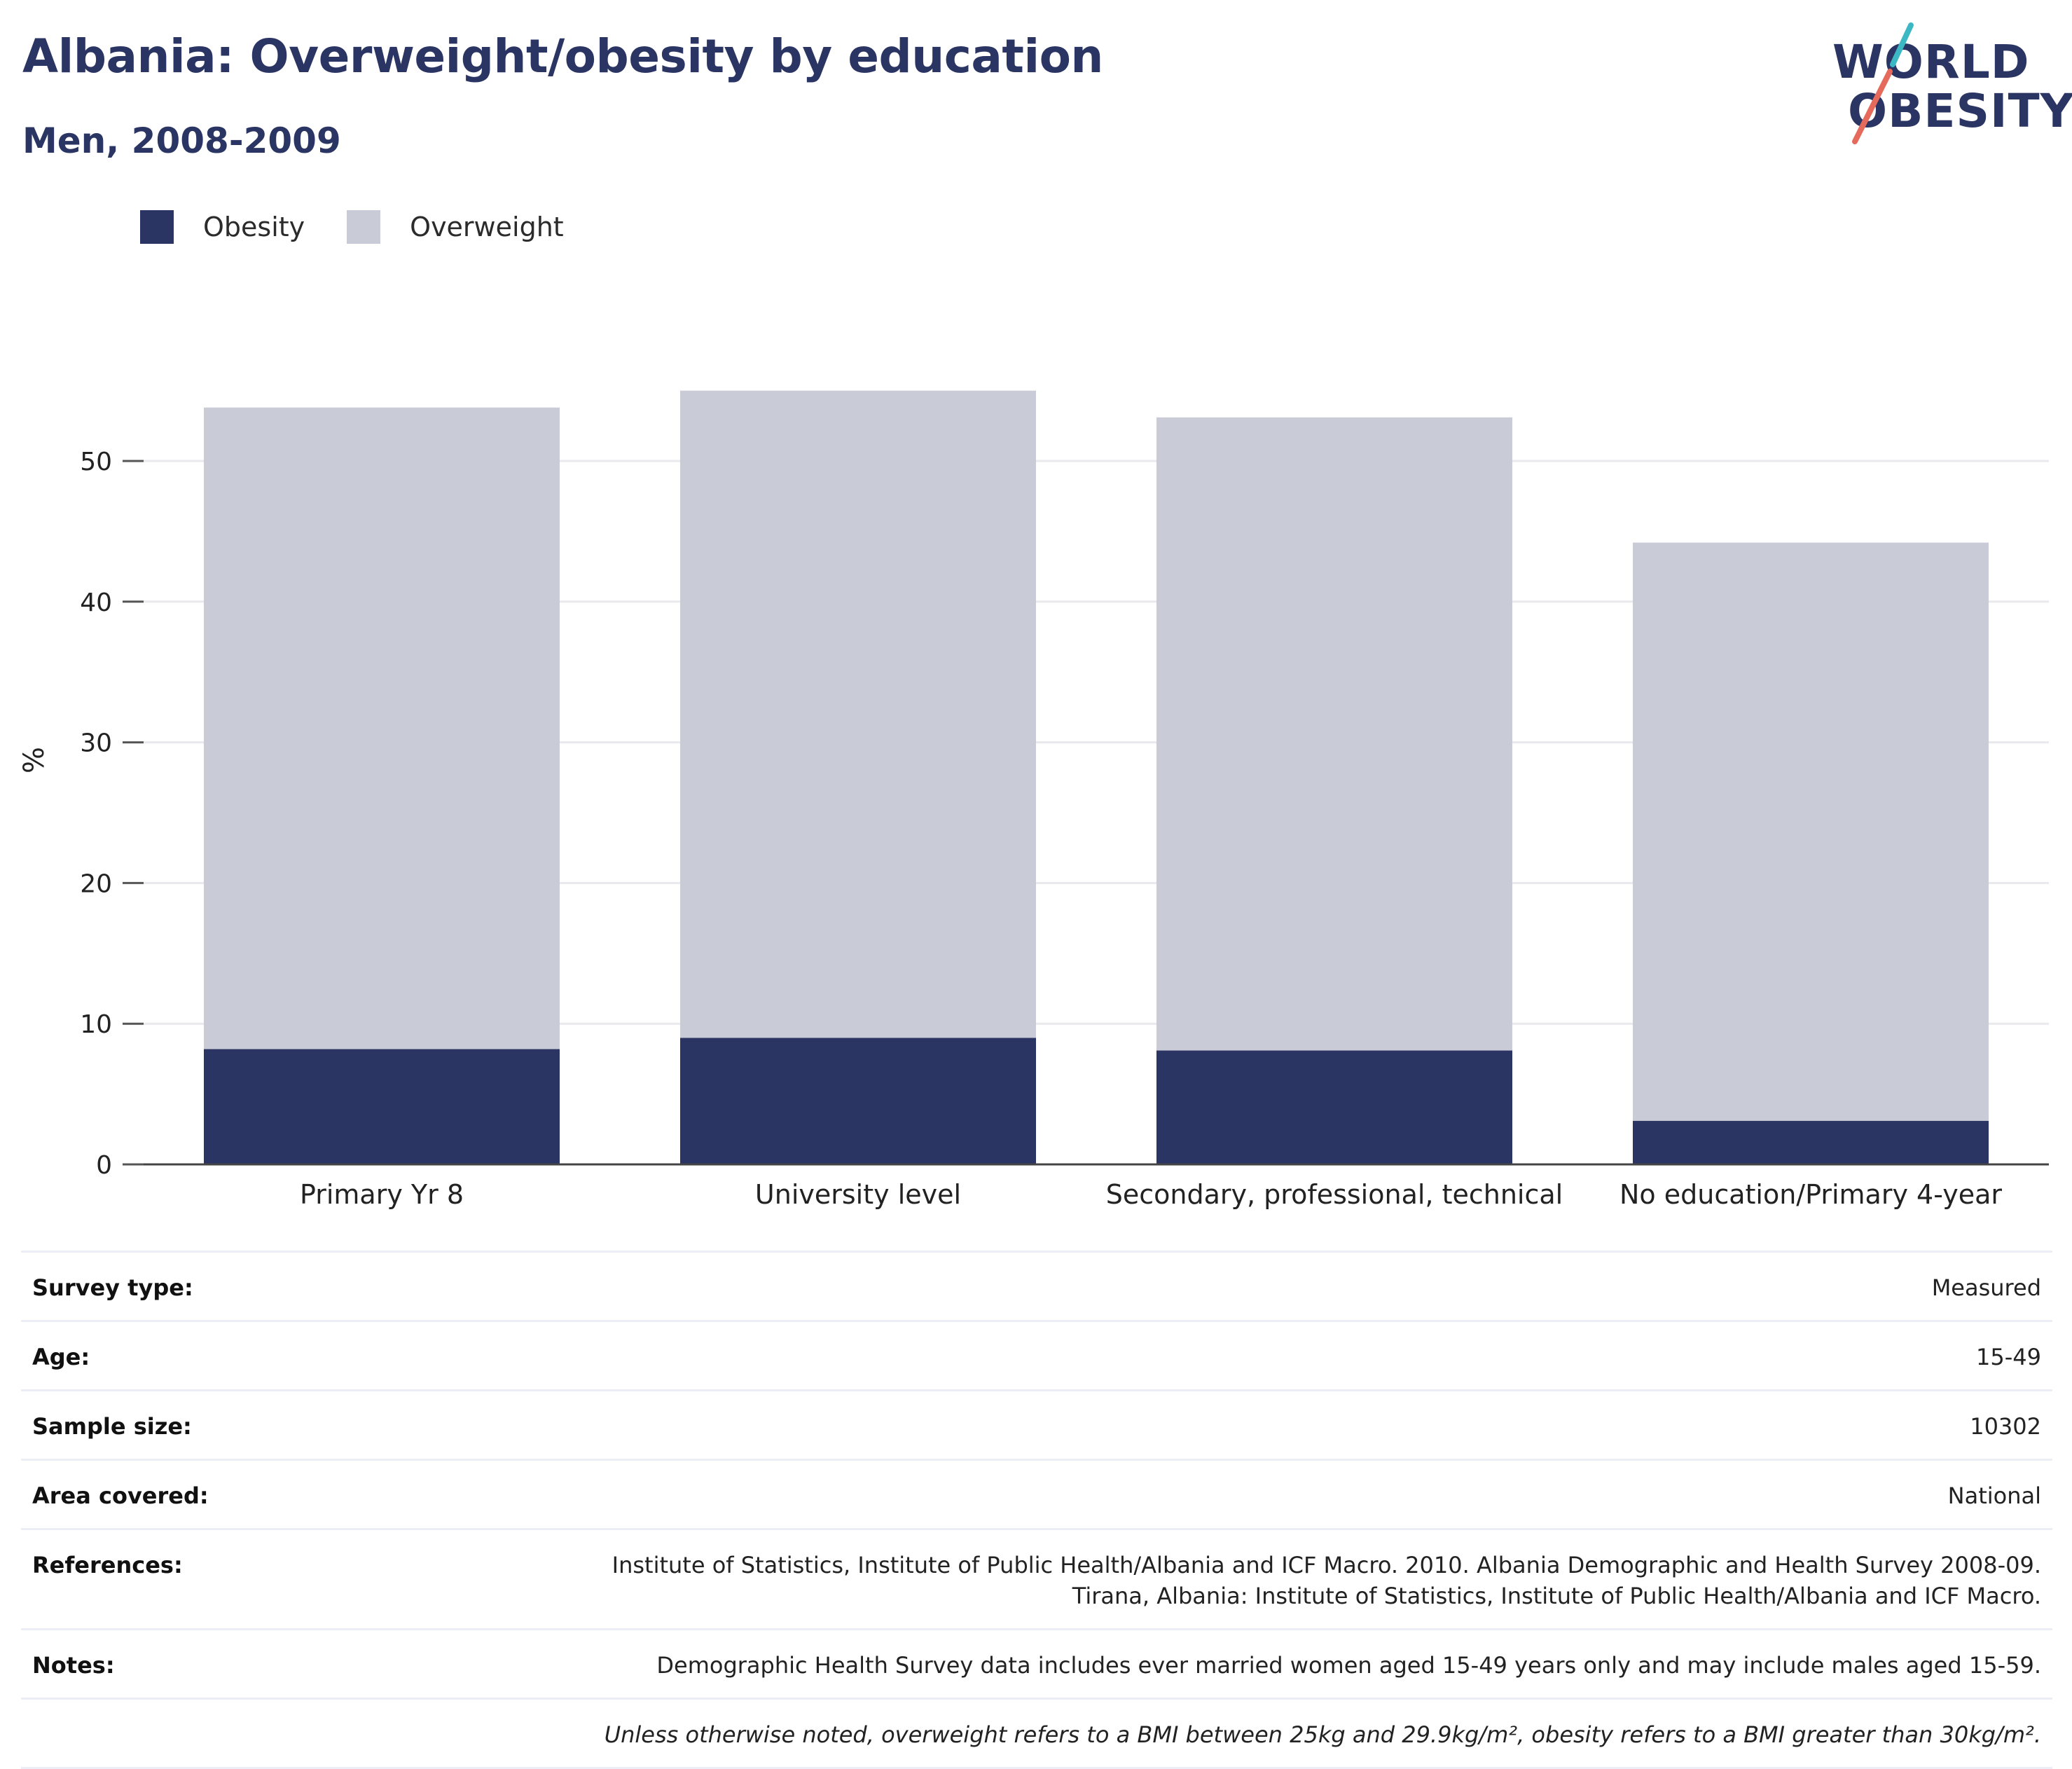 This screenshot has height=1769, width=2072. Describe the element at coordinates (157, 227) in the screenshot. I see `legend-swatch-obesity` at that location.